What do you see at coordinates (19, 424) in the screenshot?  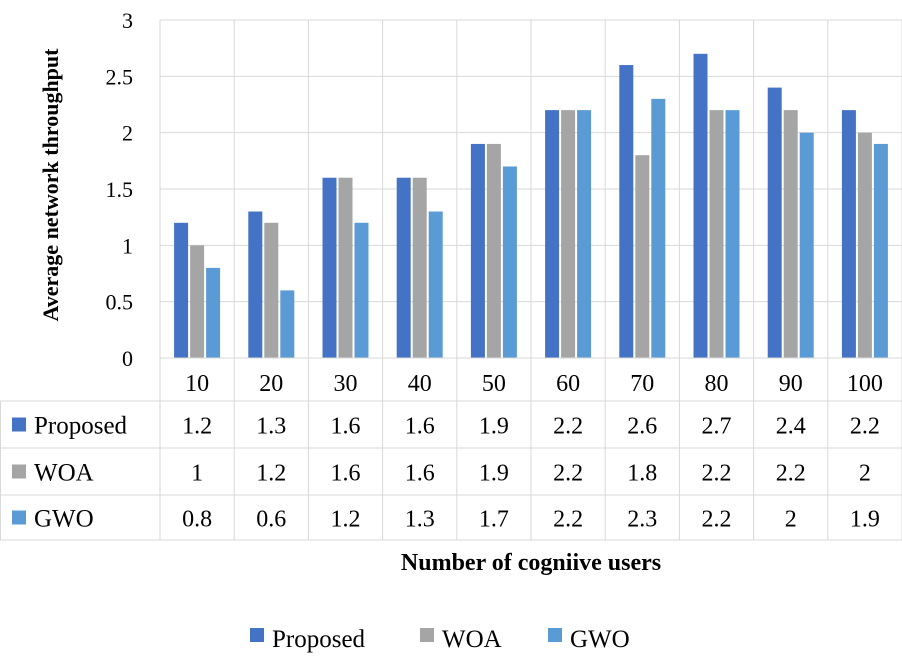 I see `table-legend-key-proposed` at bounding box center [19, 424].